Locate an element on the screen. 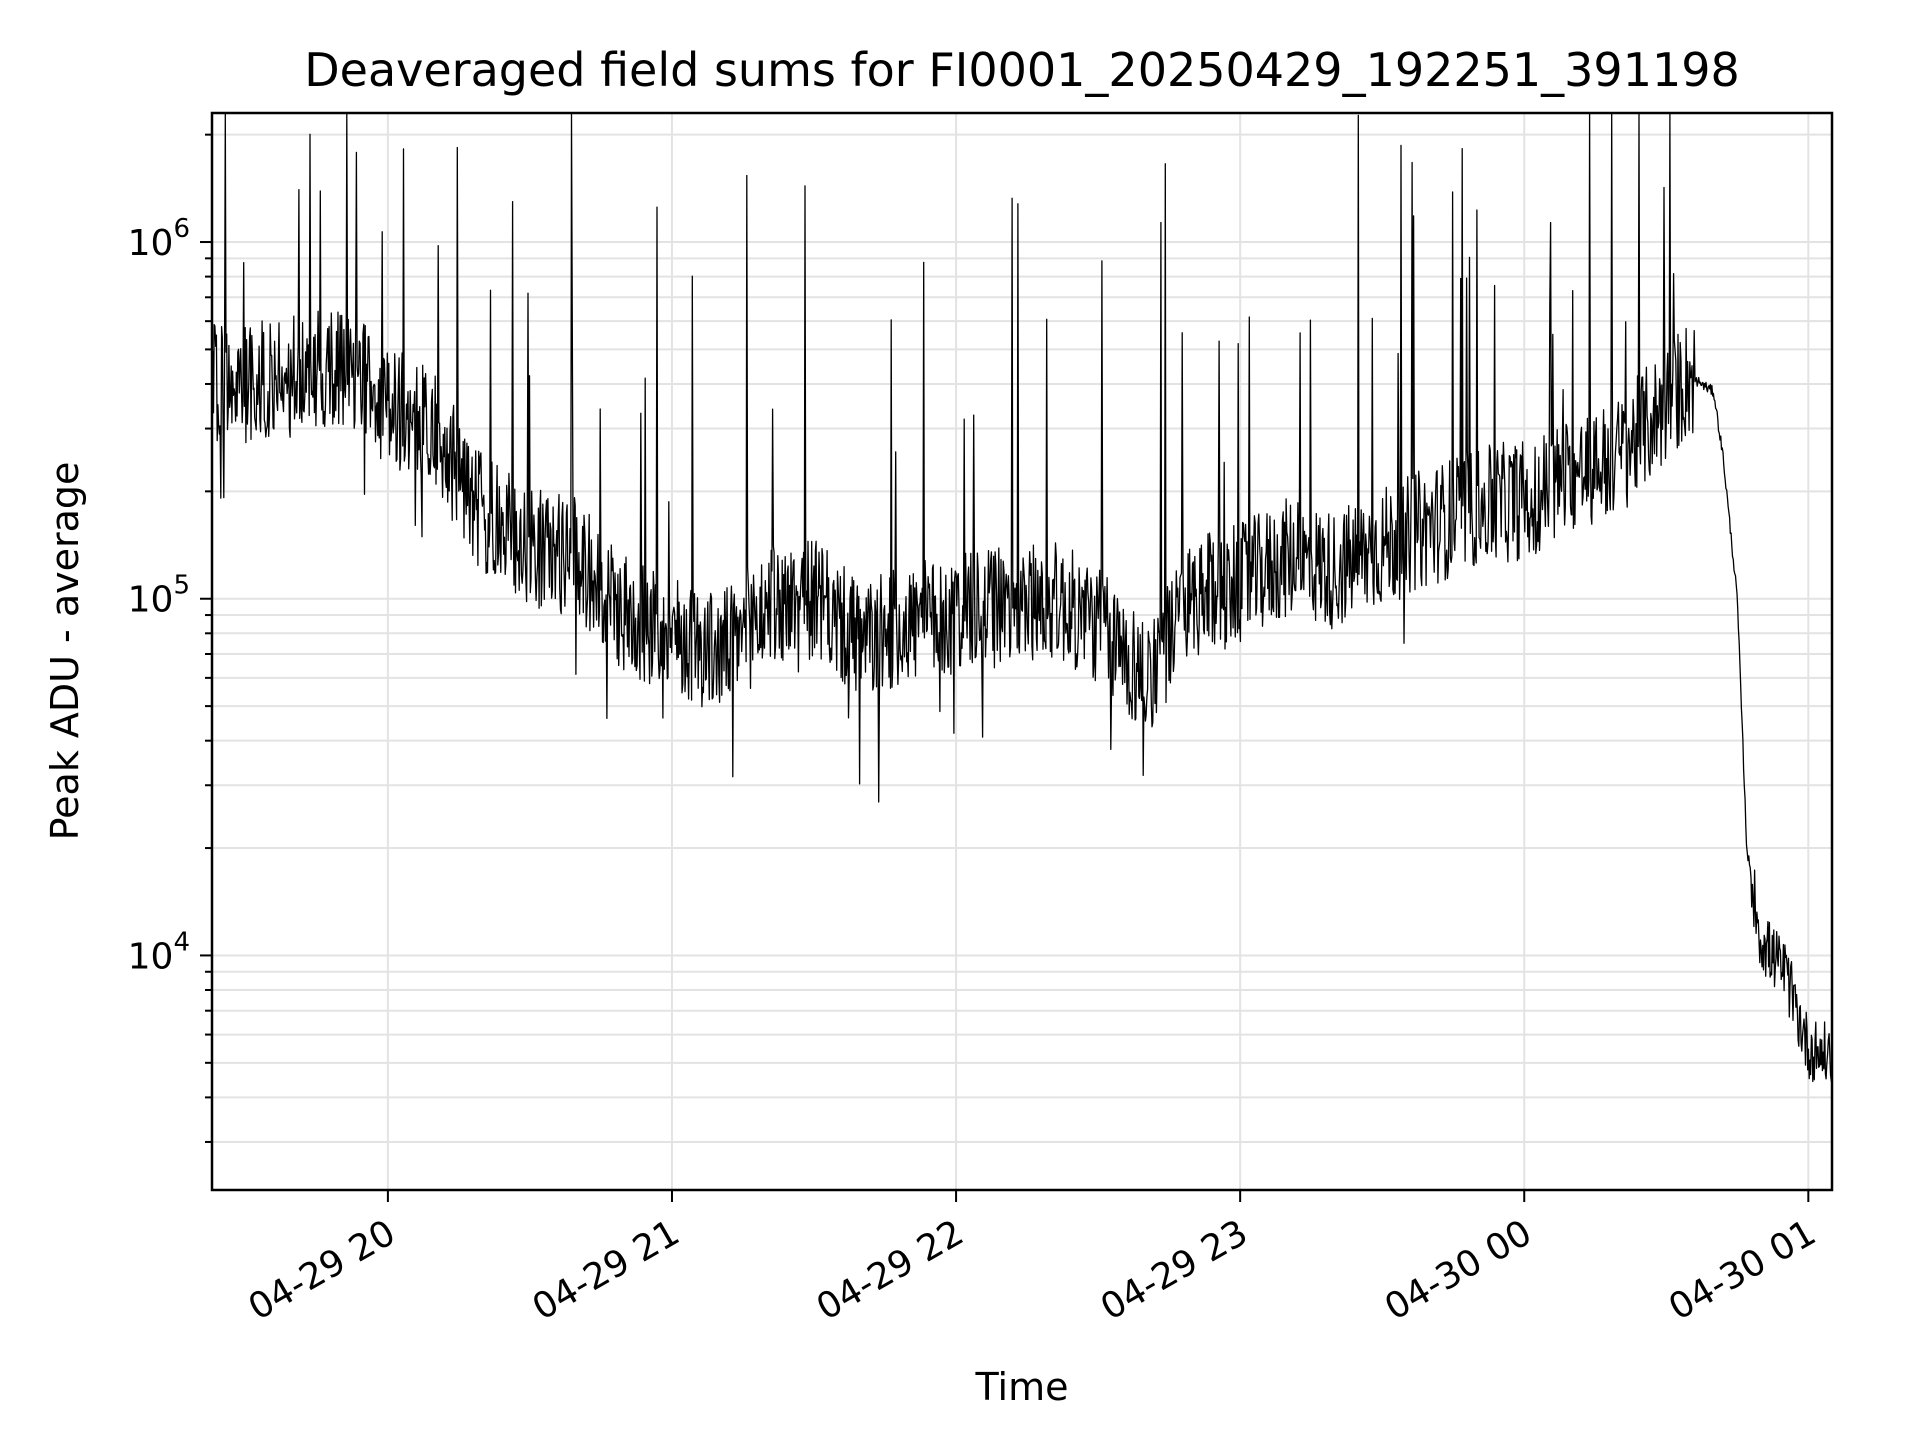 The height and width of the screenshot is (1440, 1920). y-tick-label: 10⁶ is located at coordinates (159, 239).